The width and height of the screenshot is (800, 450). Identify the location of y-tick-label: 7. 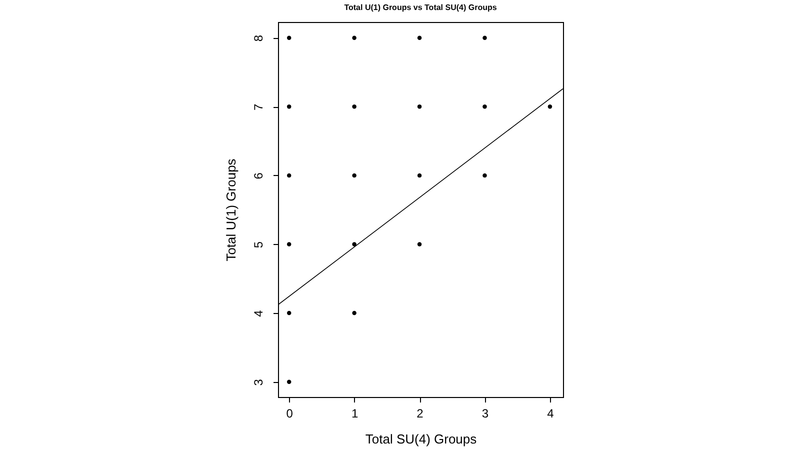
(259, 106).